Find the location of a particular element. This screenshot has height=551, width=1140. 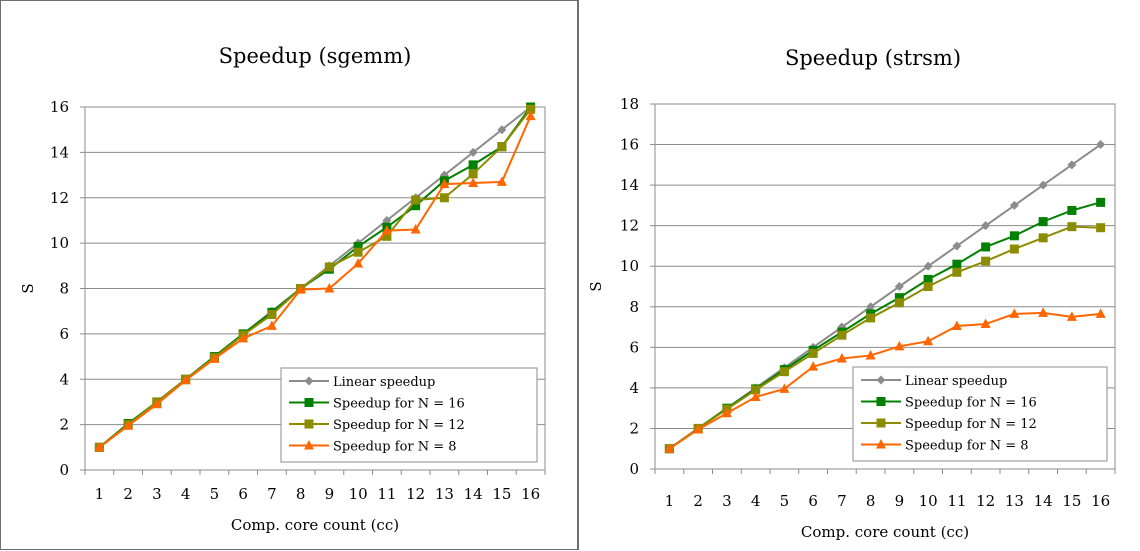

x-tick-label: 11 is located at coordinates (956, 501).